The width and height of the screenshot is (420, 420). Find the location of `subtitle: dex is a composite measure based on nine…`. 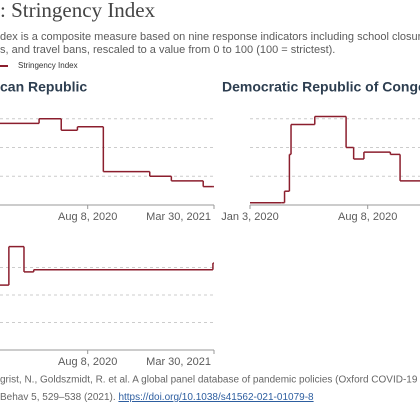

subtitle: dex is a composite measure based on nine… is located at coordinates (210, 37).